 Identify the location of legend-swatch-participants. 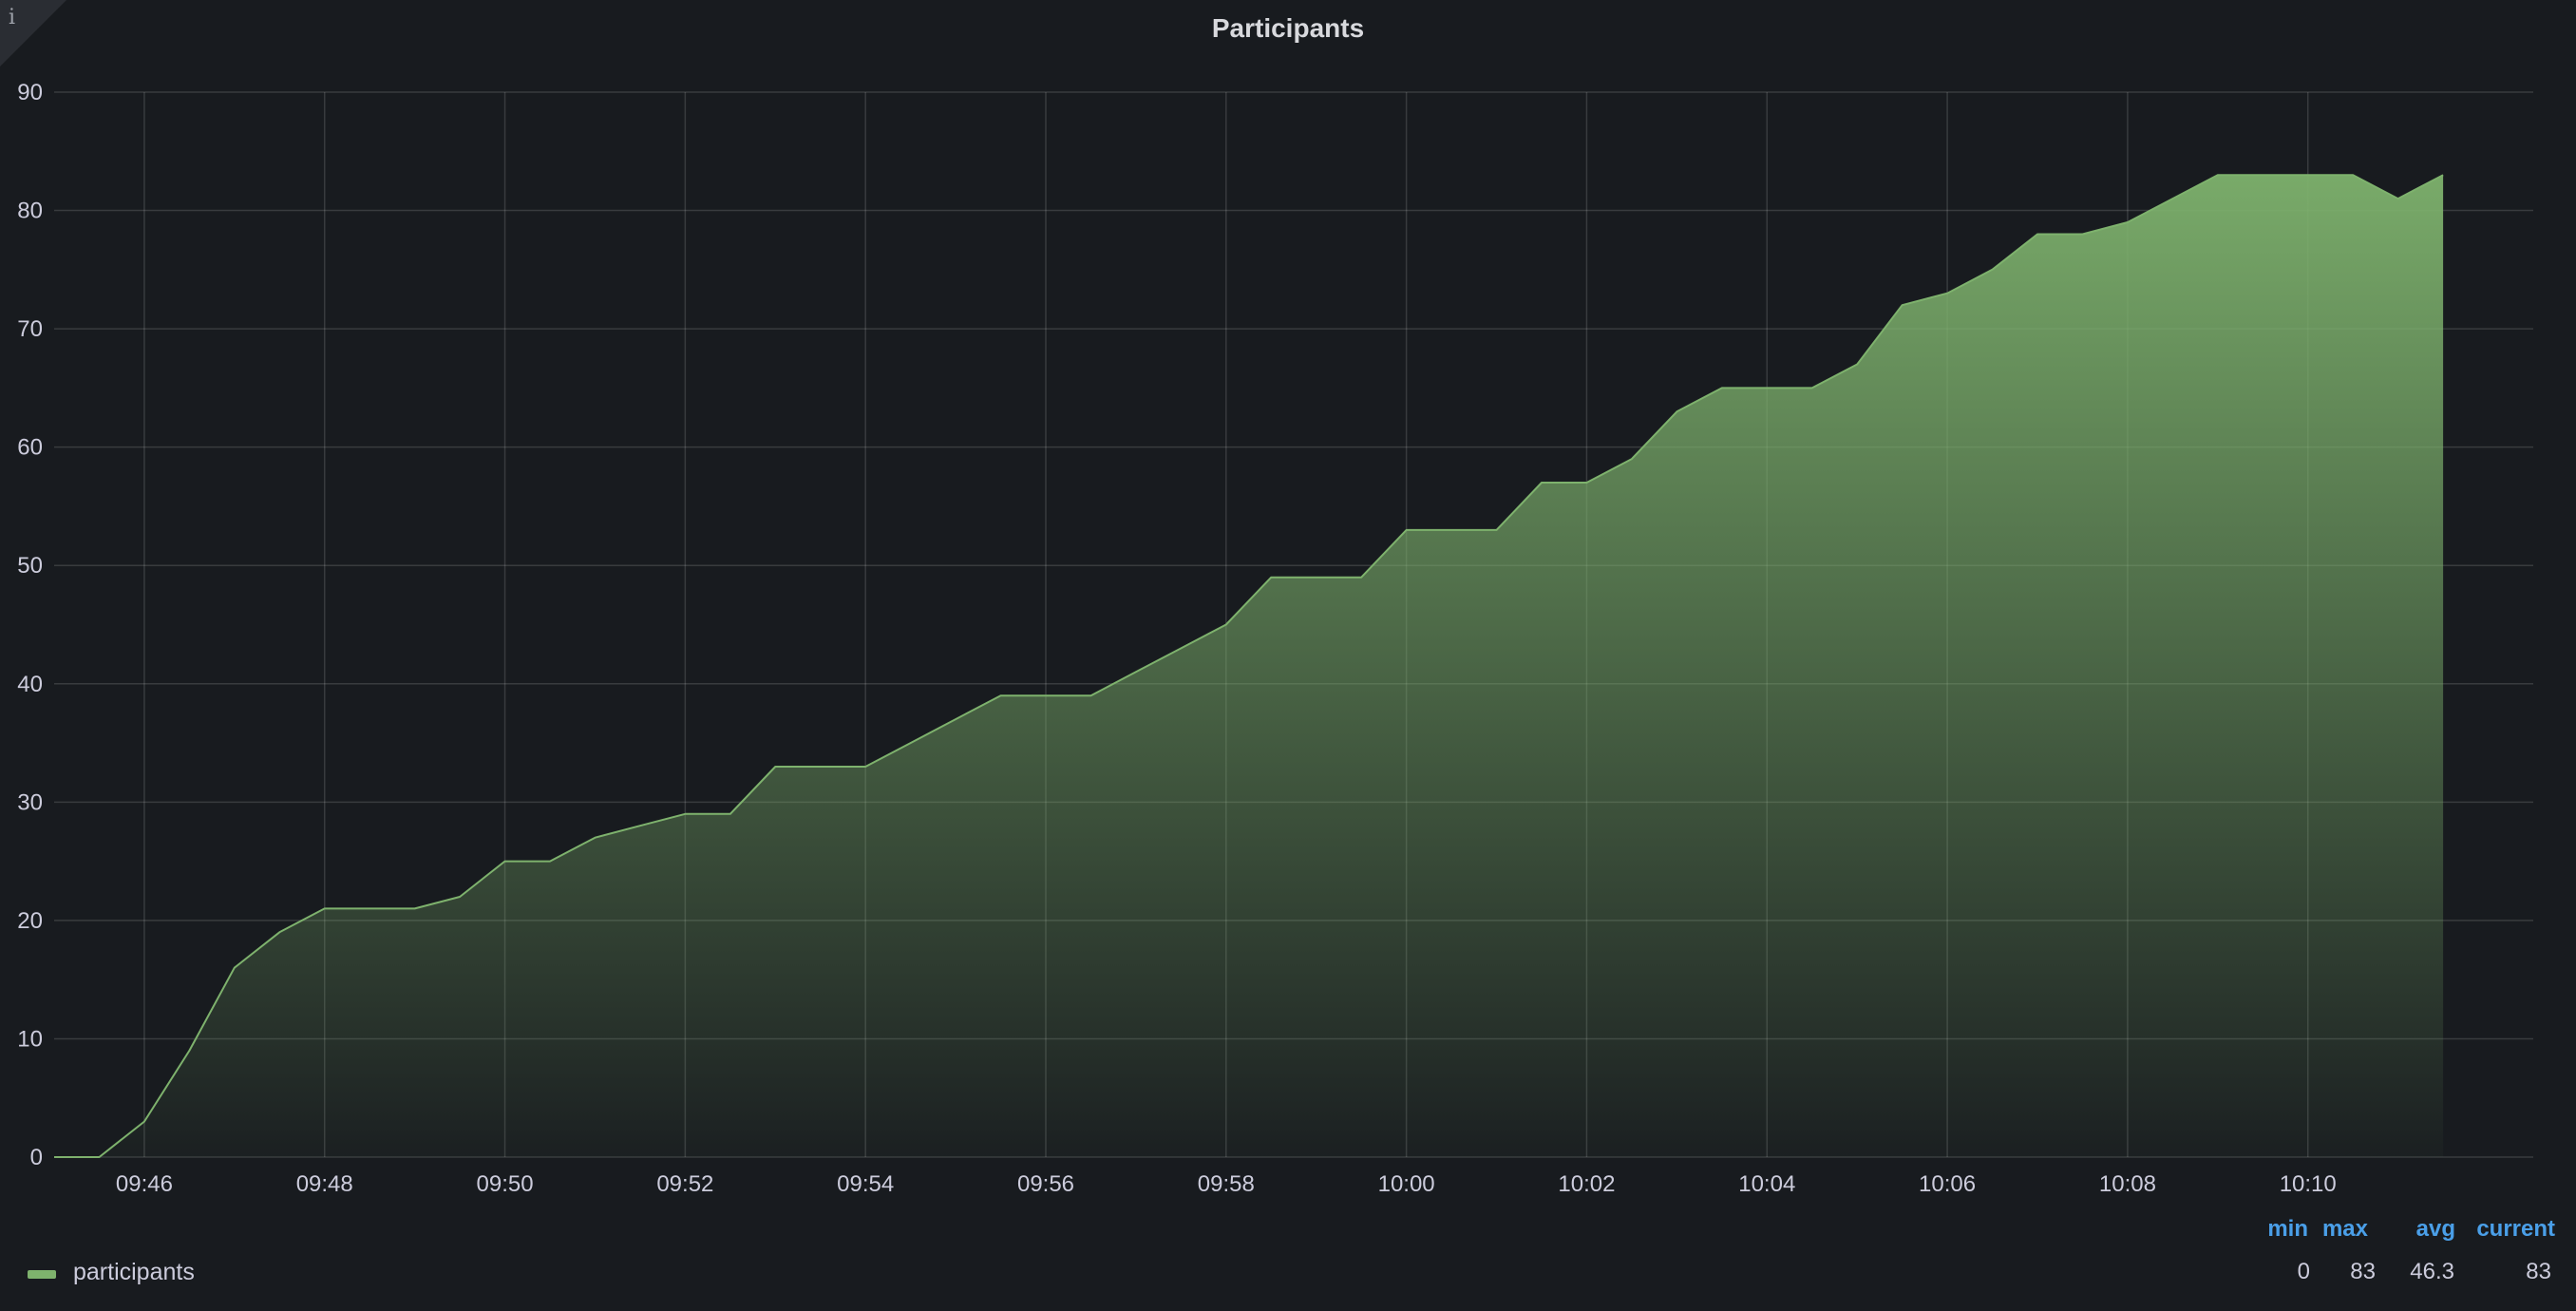
(42, 1274).